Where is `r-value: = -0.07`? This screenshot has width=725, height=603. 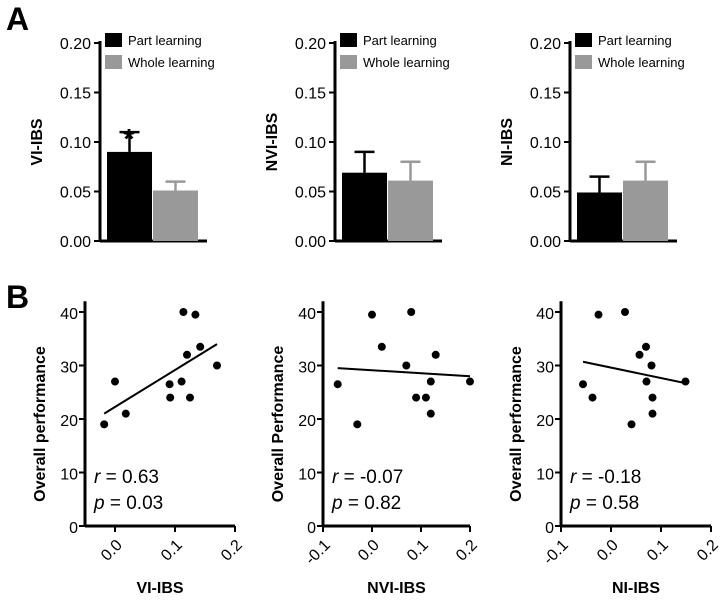 r-value: = -0.07 is located at coordinates (370, 477).